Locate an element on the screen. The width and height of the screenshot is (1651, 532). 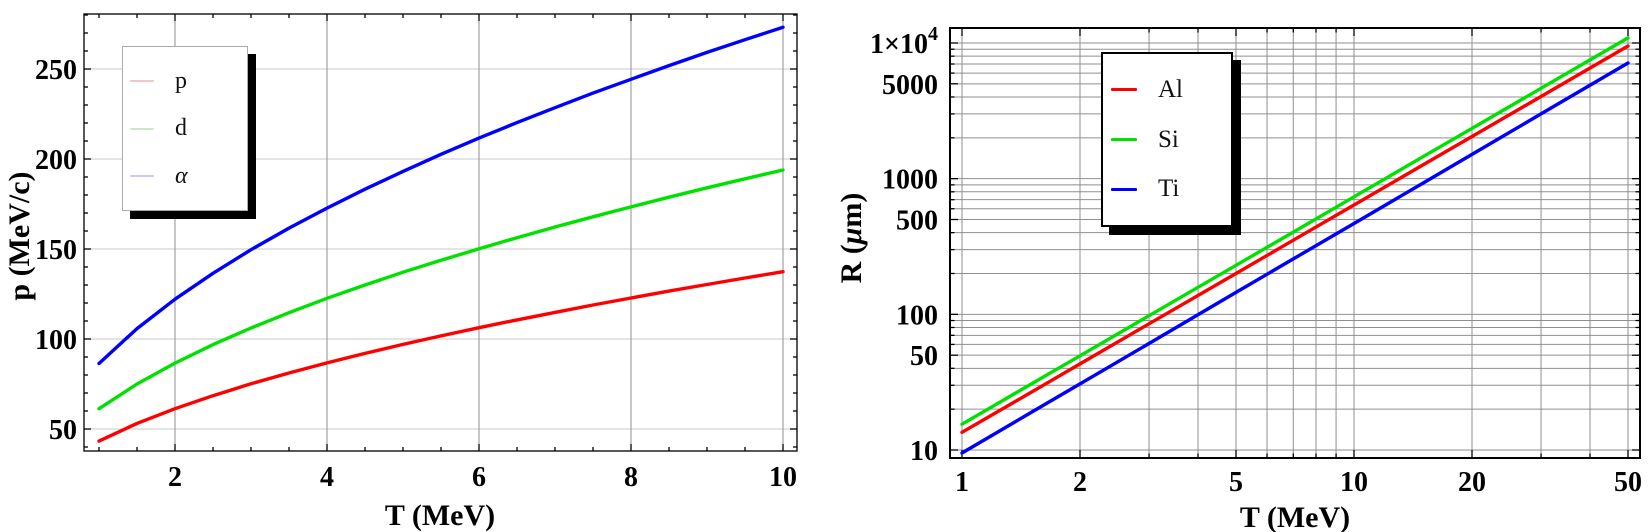
legend-label-ti: Ti is located at coordinates (1169, 189).